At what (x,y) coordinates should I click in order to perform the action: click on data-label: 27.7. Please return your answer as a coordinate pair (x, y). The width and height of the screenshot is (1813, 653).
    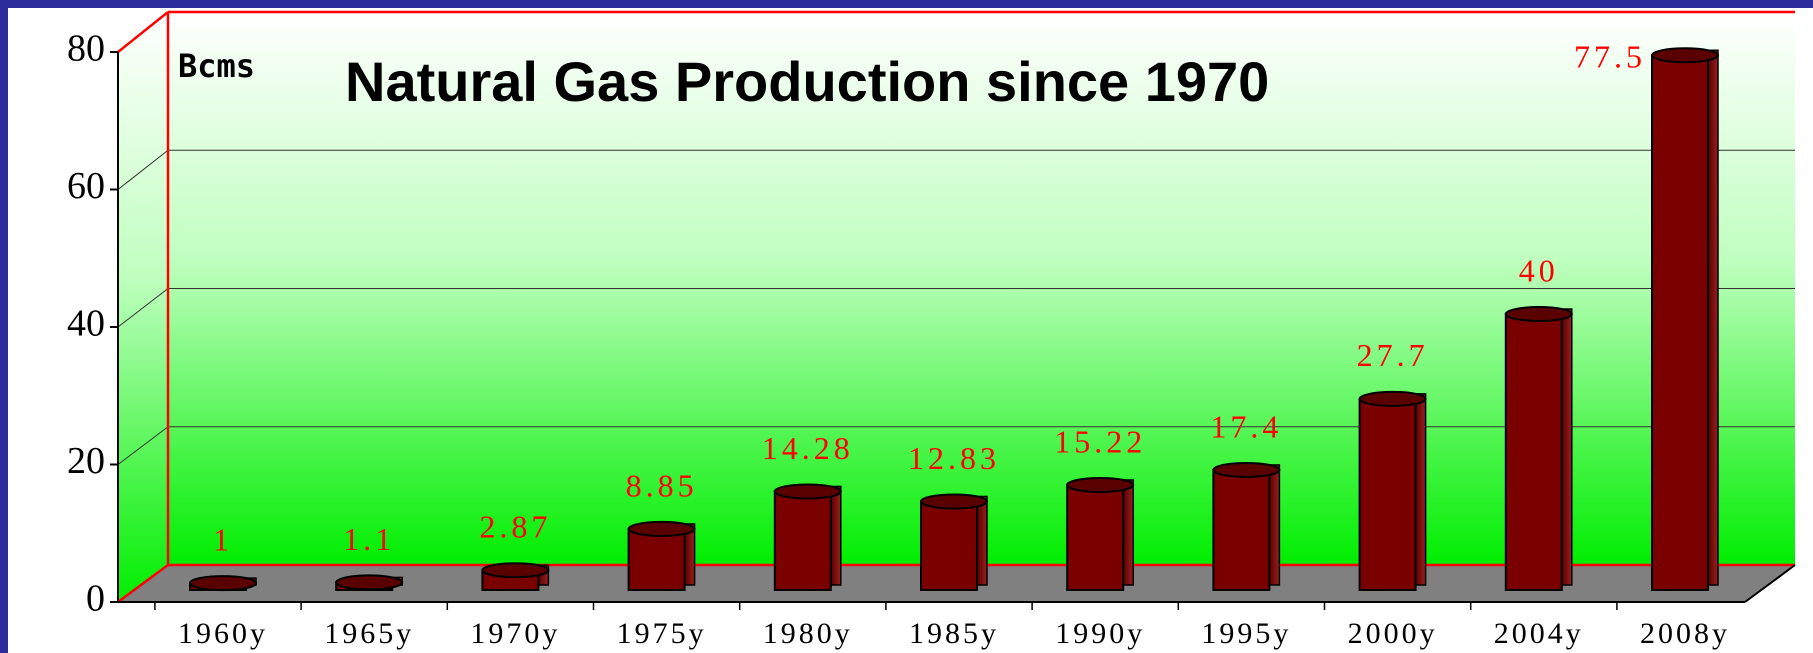
    Looking at the image, I should click on (1393, 355).